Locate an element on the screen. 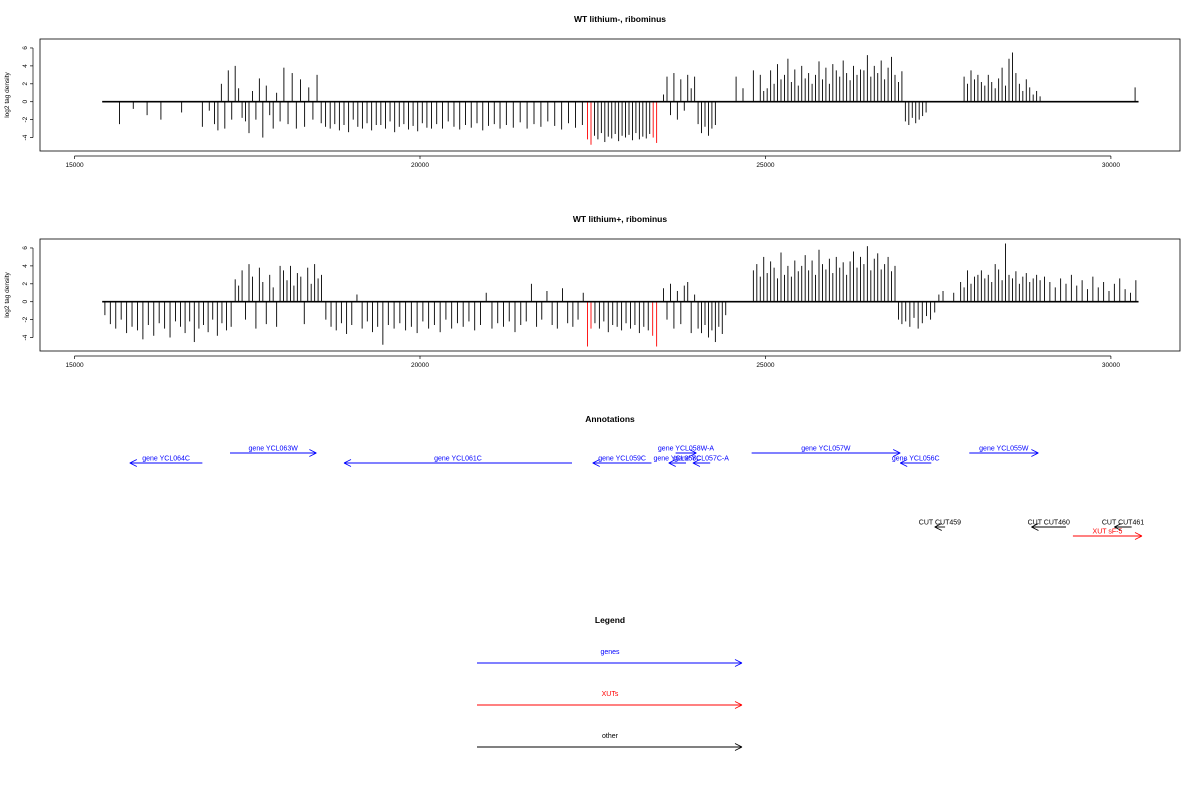 The height and width of the screenshot is (800, 1200). annotation-label: gene YCL063W is located at coordinates (274, 449).